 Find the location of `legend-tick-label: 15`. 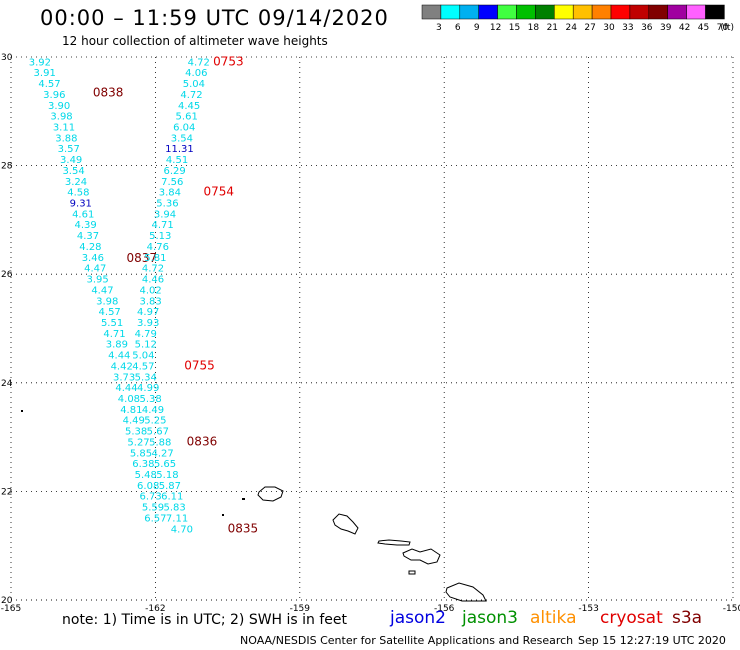

legend-tick-label: 15 is located at coordinates (514, 28).